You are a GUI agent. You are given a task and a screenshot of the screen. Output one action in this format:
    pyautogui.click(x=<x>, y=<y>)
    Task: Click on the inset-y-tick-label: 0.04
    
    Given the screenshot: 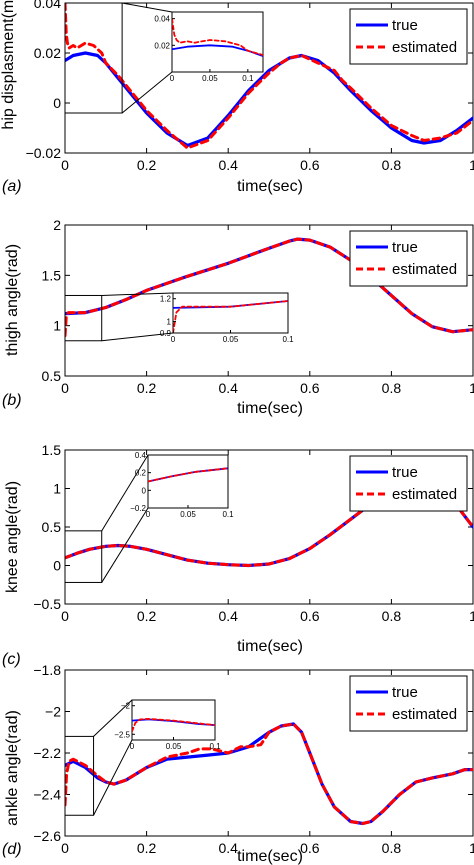 What is the action you would take?
    pyautogui.click(x=162, y=19)
    